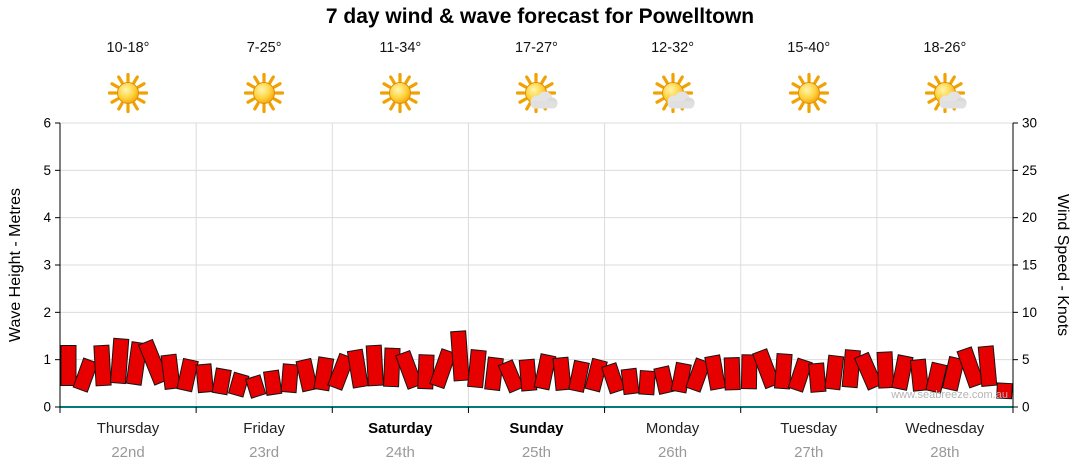  Describe the element at coordinates (945, 48) in the screenshot. I see `temp-range: 18-26°` at that location.